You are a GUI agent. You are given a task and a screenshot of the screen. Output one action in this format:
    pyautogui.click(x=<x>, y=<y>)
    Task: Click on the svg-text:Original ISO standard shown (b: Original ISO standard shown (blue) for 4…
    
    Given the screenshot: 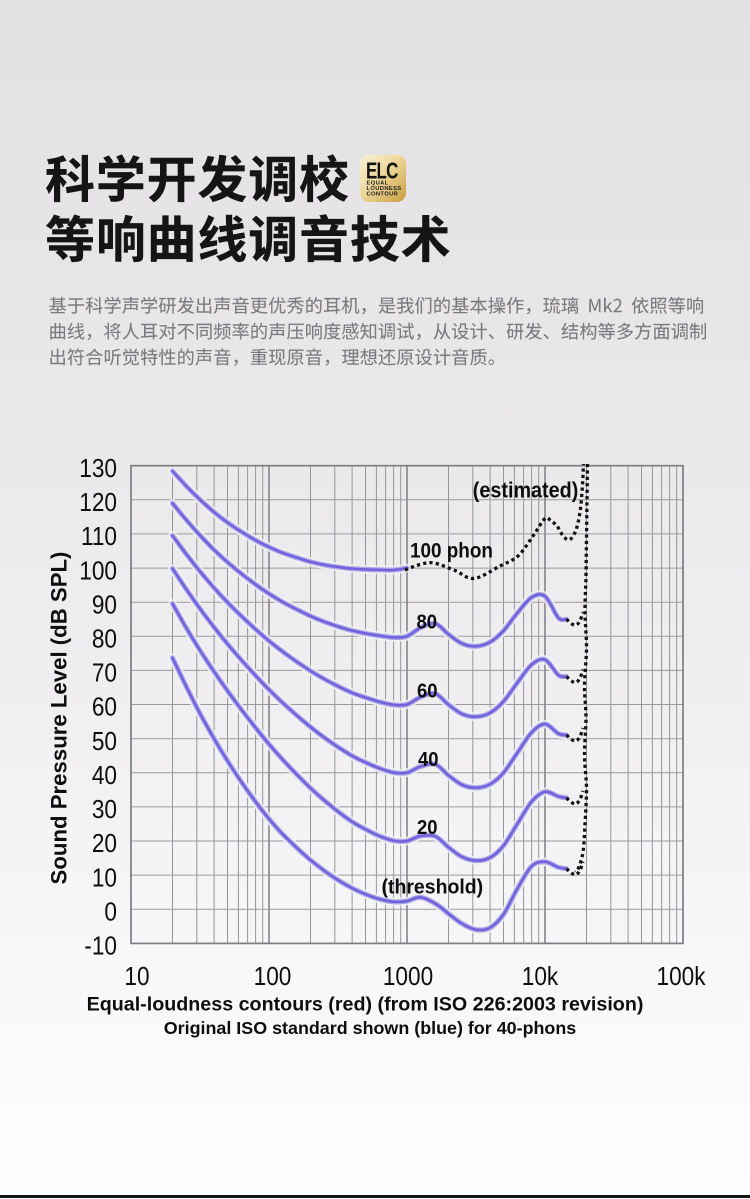 What is the action you would take?
    pyautogui.click(x=370, y=1028)
    